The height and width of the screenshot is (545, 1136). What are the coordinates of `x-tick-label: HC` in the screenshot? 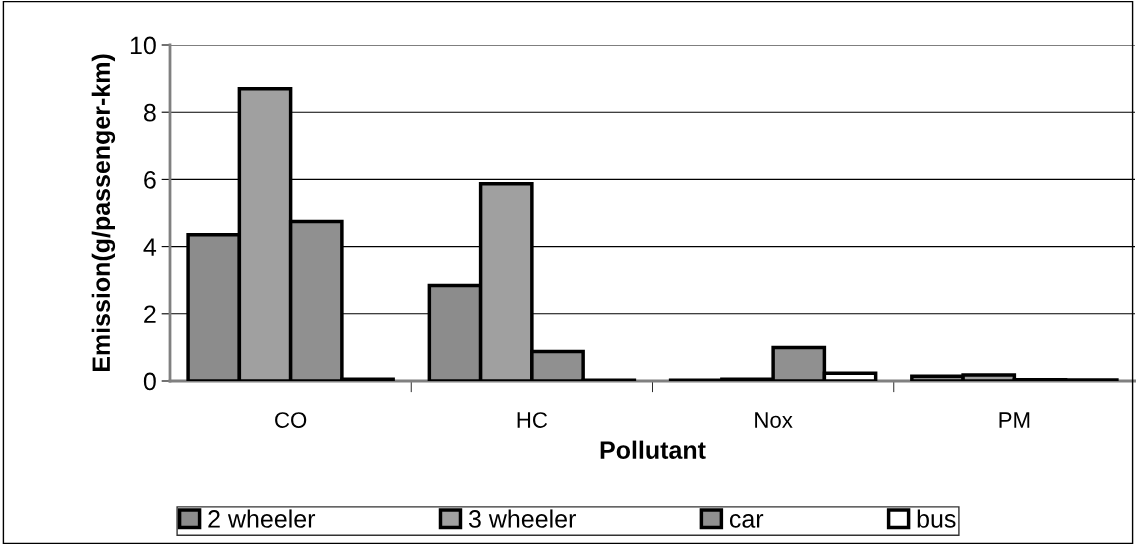 It's located at (532, 420).